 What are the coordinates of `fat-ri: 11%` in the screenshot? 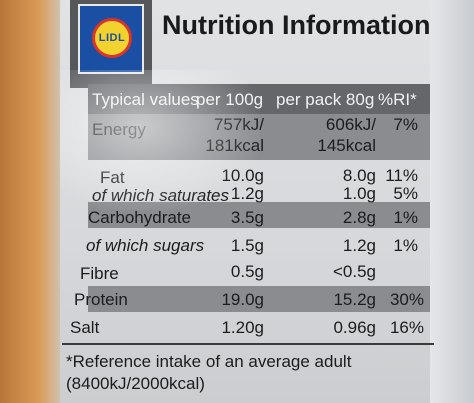 It's located at (401, 175).